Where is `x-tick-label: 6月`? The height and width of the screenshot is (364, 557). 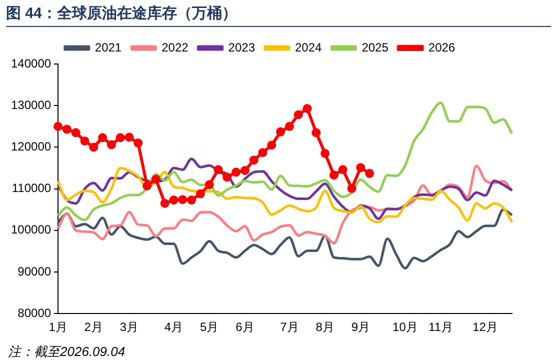 x-tick-label: 6月 is located at coordinates (245, 327).